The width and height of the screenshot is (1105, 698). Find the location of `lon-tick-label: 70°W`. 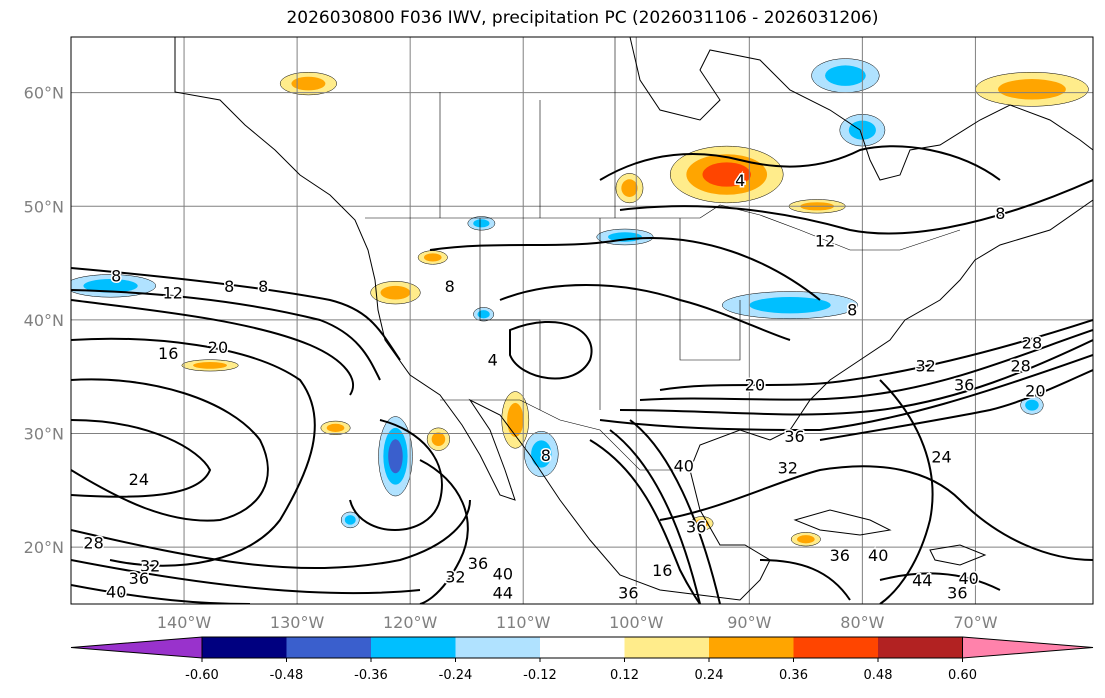

lon-tick-label: 70°W is located at coordinates (975, 622).